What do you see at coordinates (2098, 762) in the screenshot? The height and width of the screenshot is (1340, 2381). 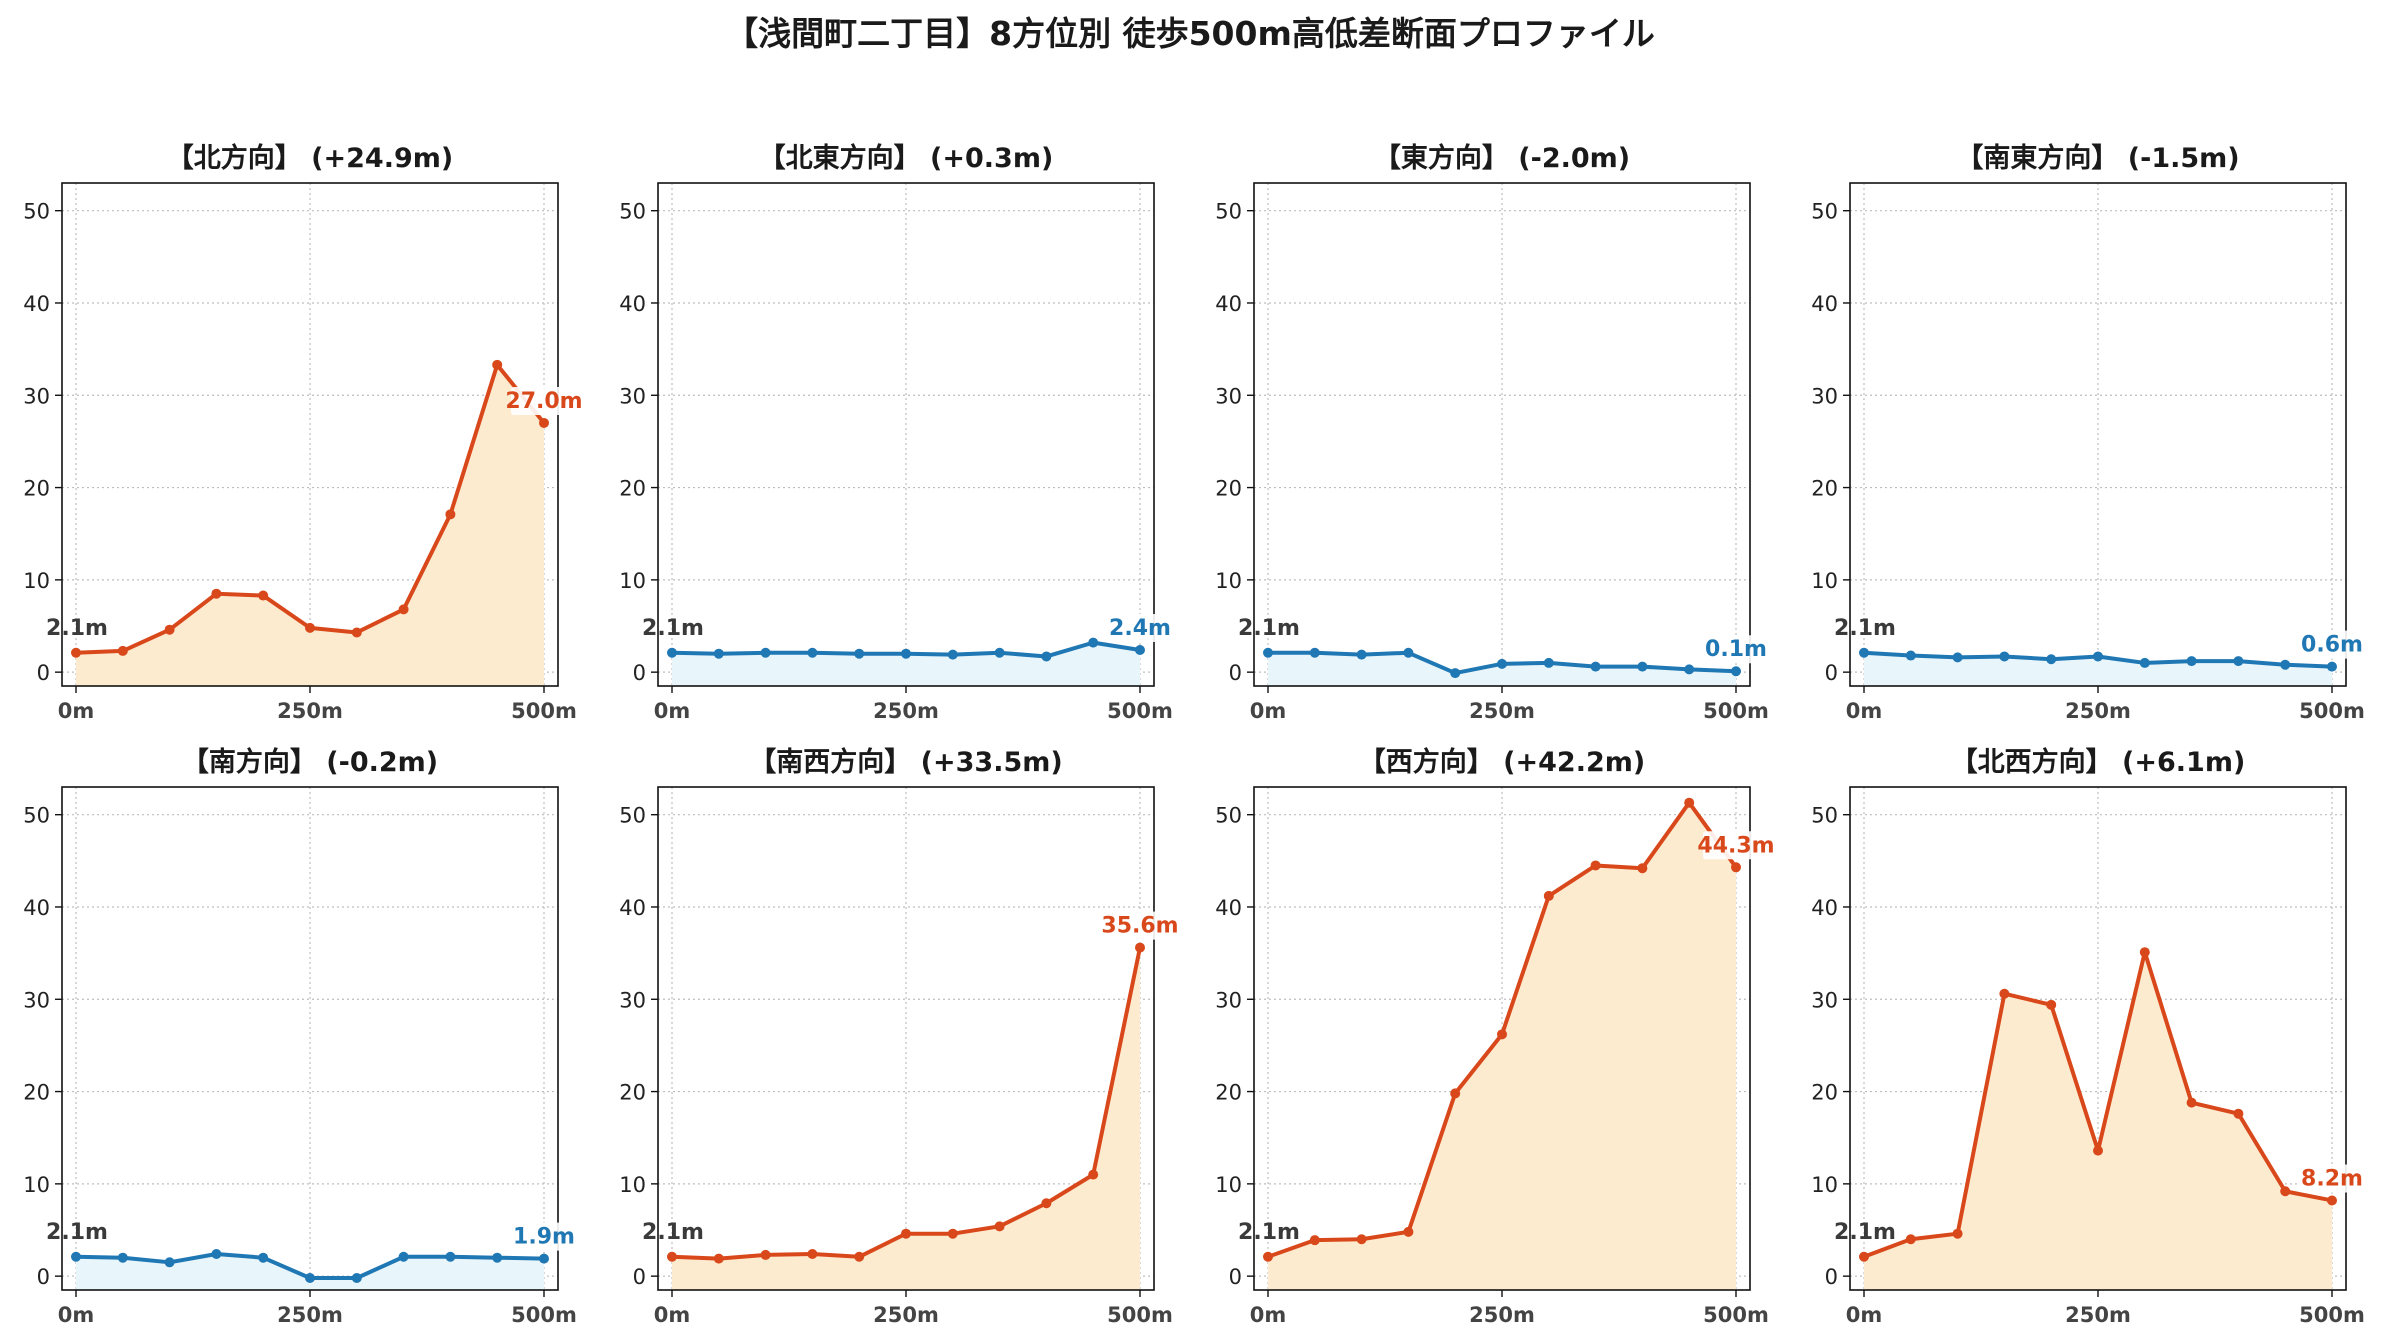 I see `panel-title: 【北西方向】 (+6.1m)` at bounding box center [2098, 762].